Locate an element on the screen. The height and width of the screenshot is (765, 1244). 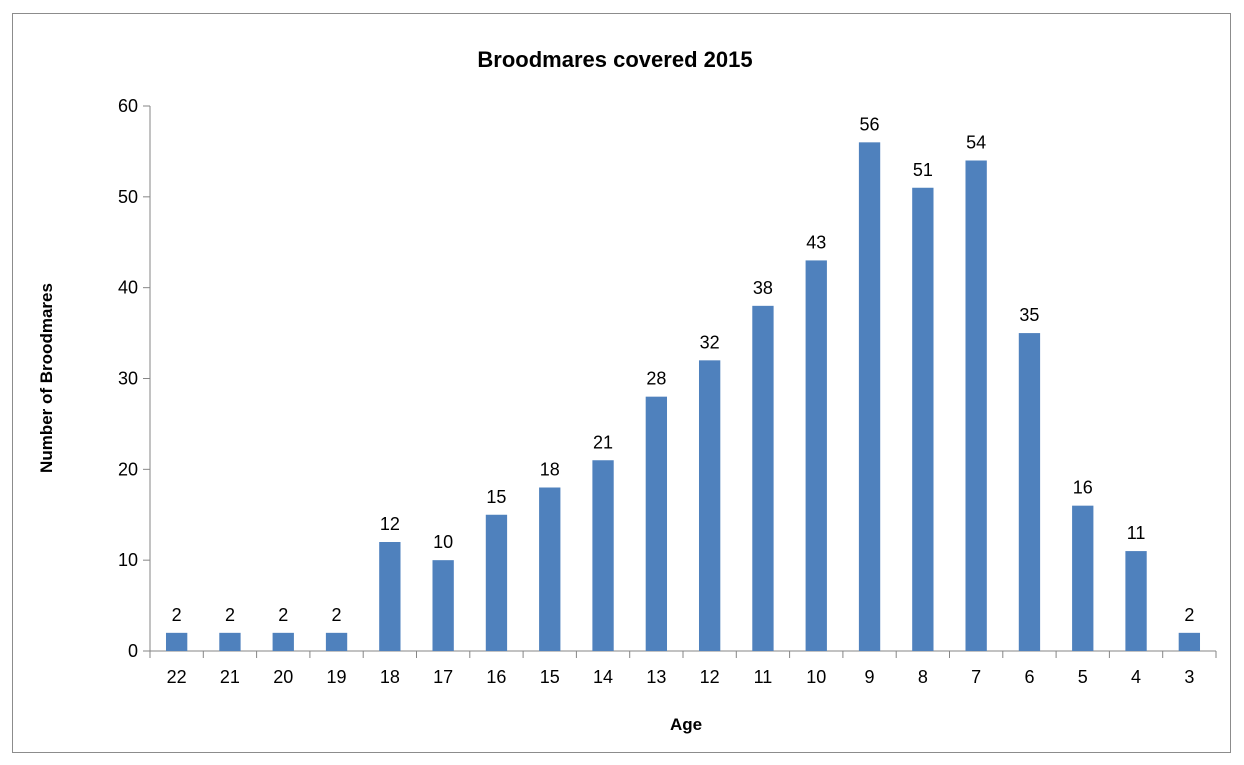
y-tick-label: 20 is located at coordinates (128, 469).